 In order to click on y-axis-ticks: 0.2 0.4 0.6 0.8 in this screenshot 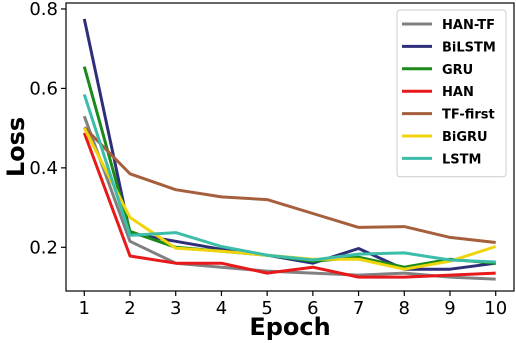, I will do `click(47, 129)`.